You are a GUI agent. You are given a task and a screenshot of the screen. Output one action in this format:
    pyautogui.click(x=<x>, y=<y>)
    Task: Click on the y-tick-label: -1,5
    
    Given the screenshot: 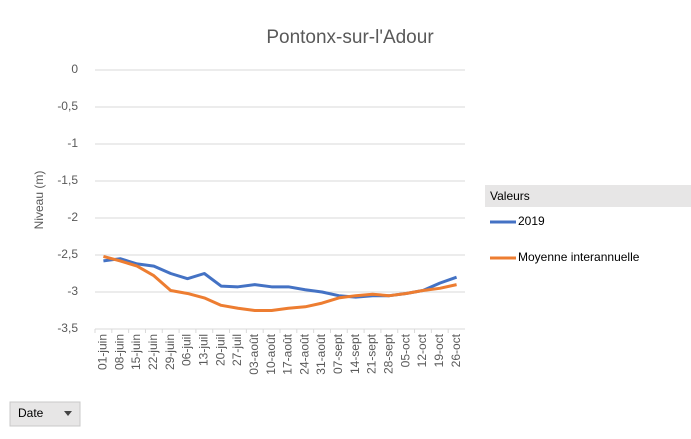 What is the action you would take?
    pyautogui.click(x=67, y=180)
    